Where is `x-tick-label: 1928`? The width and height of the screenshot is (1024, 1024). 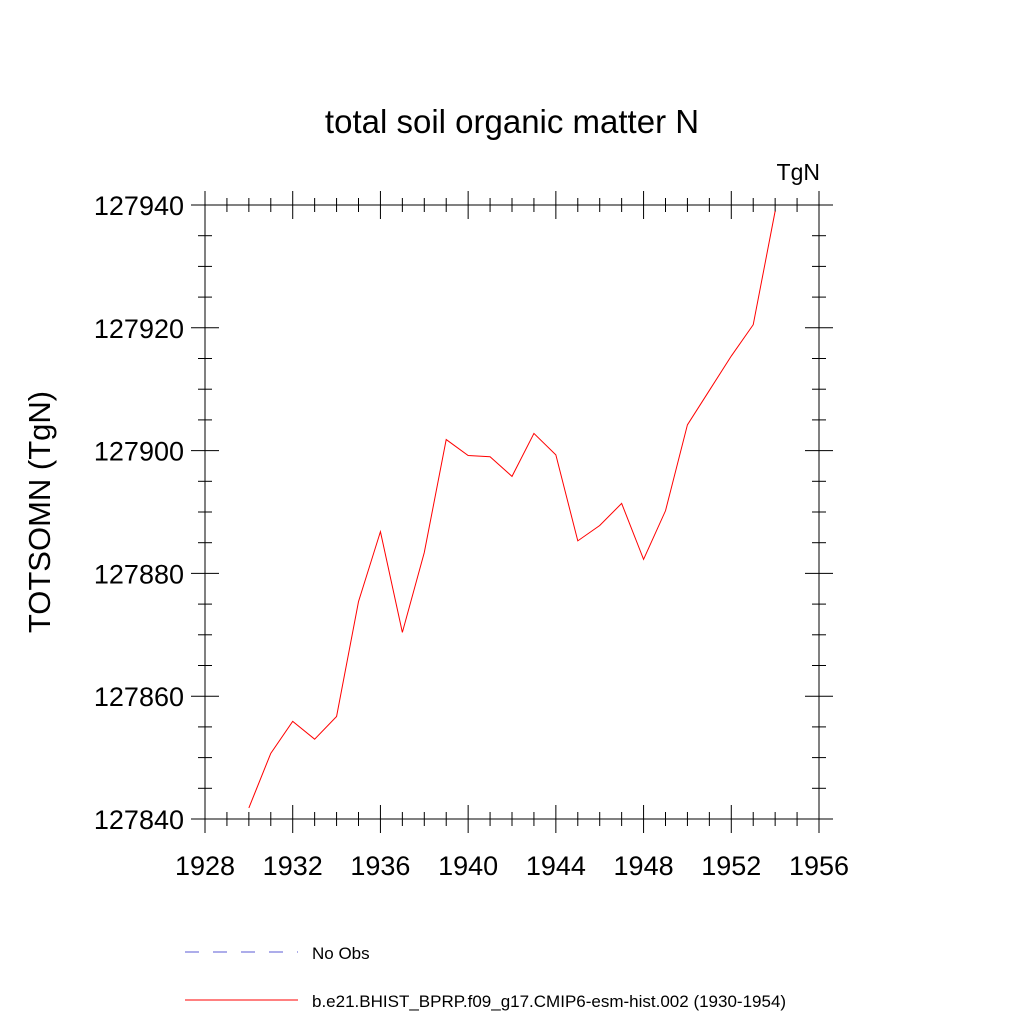
x-tick-label: 1928 is located at coordinates (205, 866).